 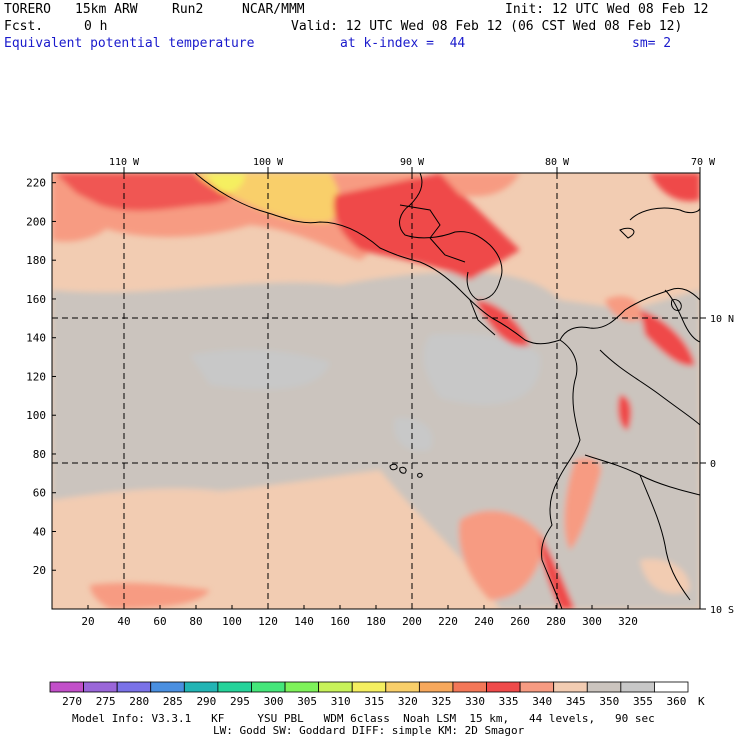 I want to click on x-tick-label: 280, so click(x=556, y=621).